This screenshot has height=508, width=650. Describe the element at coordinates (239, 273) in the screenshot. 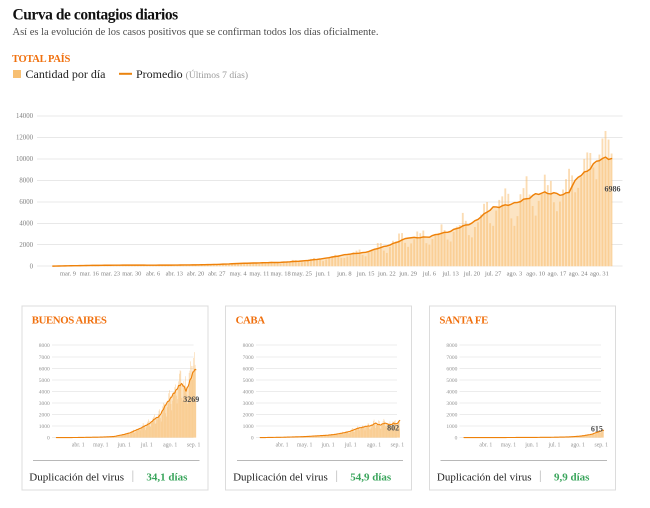

I see `svg-text: may. 4` at that location.